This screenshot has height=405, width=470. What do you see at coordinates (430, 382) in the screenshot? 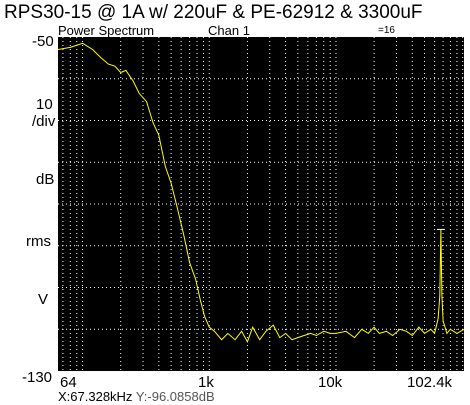
I see `x-tick-label-102-4k: 102.4k` at bounding box center [430, 382].